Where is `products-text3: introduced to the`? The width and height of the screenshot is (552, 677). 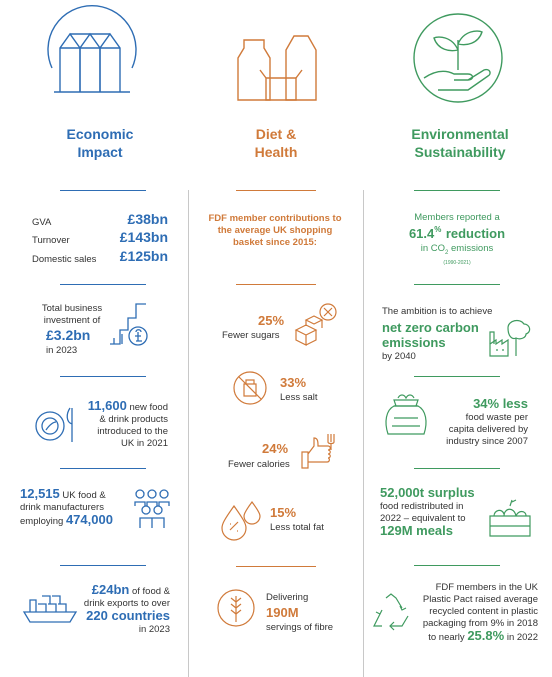 products-text3: introduced to the is located at coordinates (132, 431).